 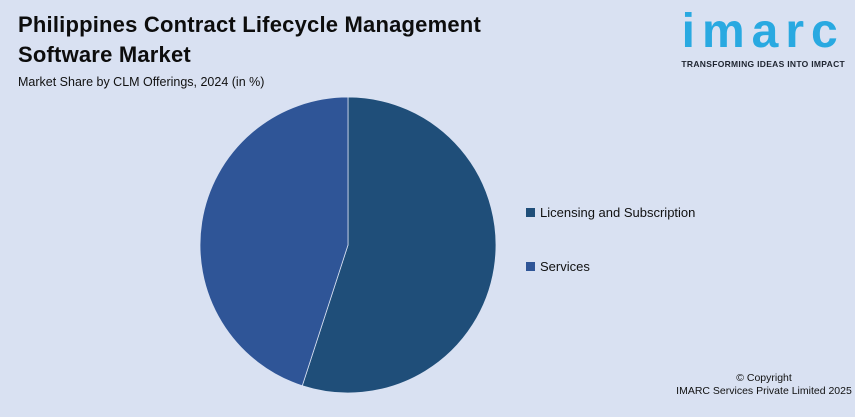 I want to click on pie-slice-services, so click(x=274, y=242).